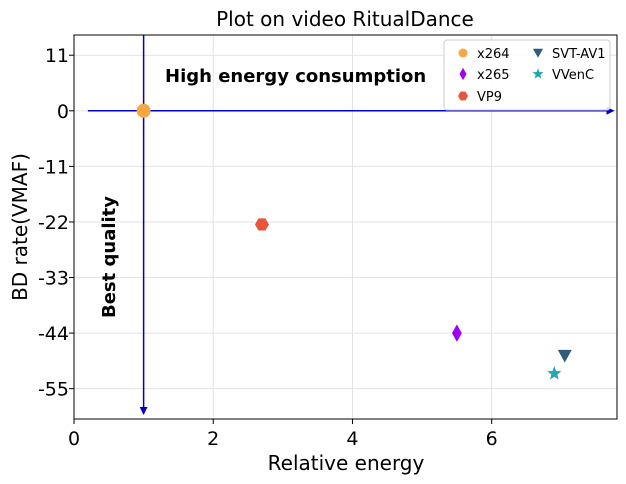 The height and width of the screenshot is (484, 626). I want to click on legend-marker-vvenc, so click(538, 73).